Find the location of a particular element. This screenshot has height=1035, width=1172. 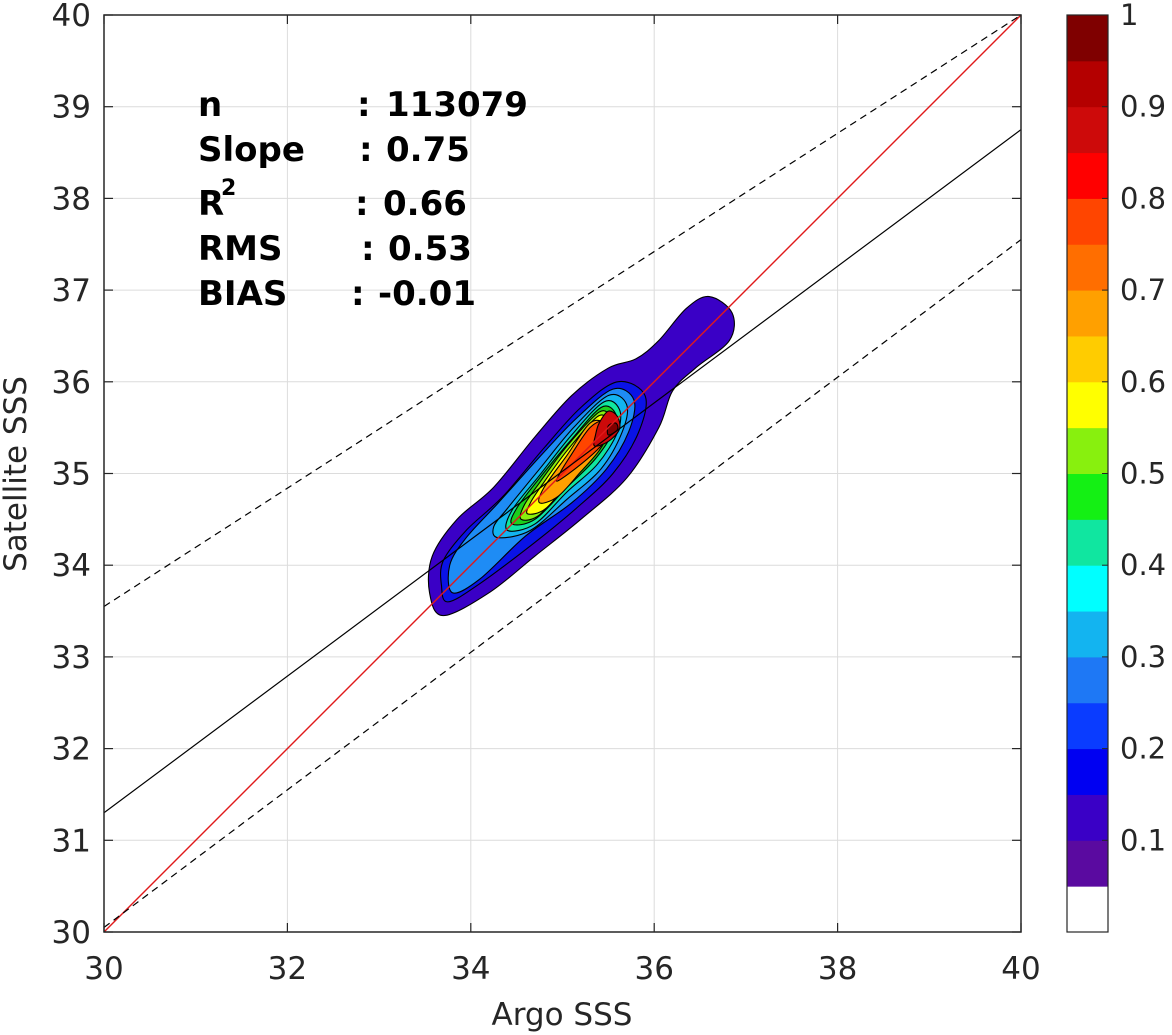

y-tick-label-30: 30 is located at coordinates (71, 933).